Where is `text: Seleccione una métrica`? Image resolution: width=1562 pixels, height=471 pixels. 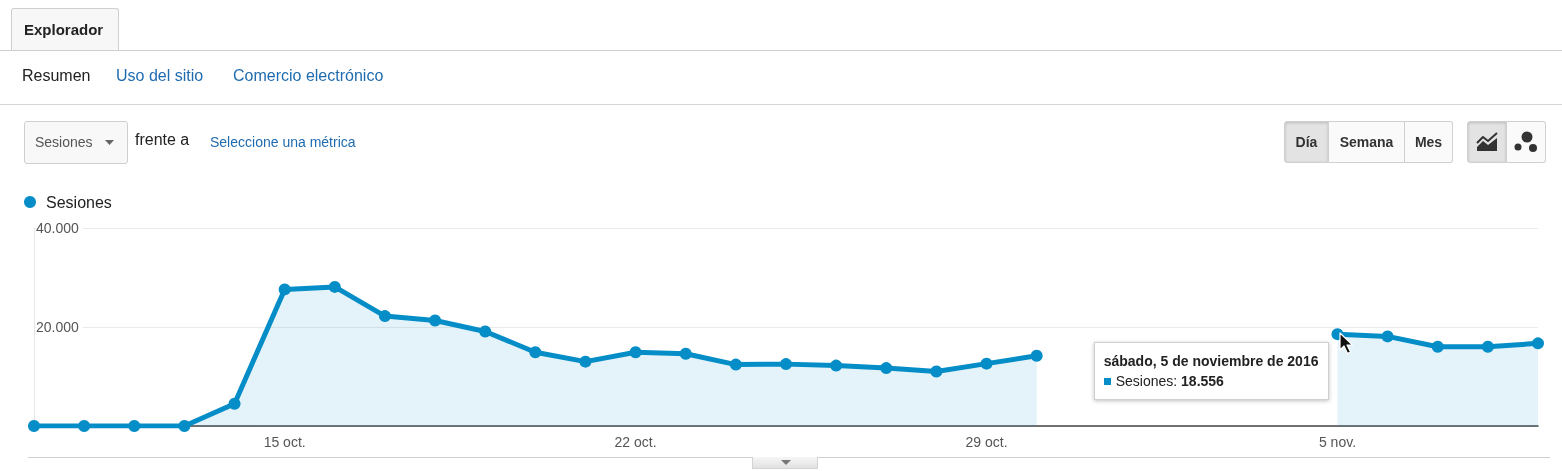
text: Seleccione una métrica is located at coordinates (283, 142).